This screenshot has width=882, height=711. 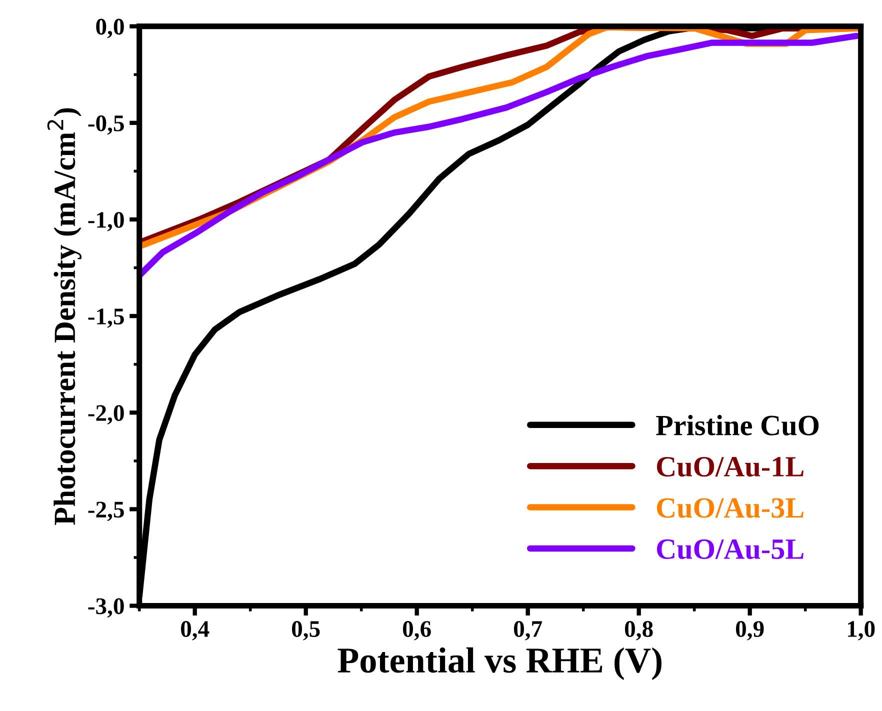 I want to click on legend-label: Pristine CuO, so click(x=737, y=425).